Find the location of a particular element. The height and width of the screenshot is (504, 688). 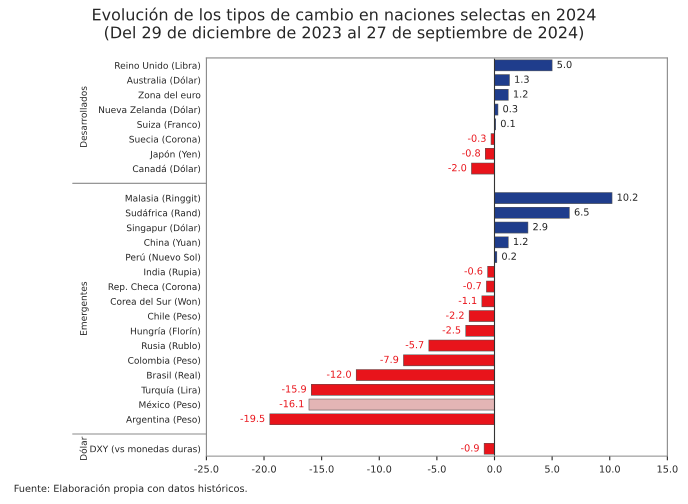

chart-title: Evolución de los tipos de cambio en naciones selectas en 2024 (Del 29 de diciembre de 2023 al 27 de septiembre de 2024) is located at coordinates (344, 25).